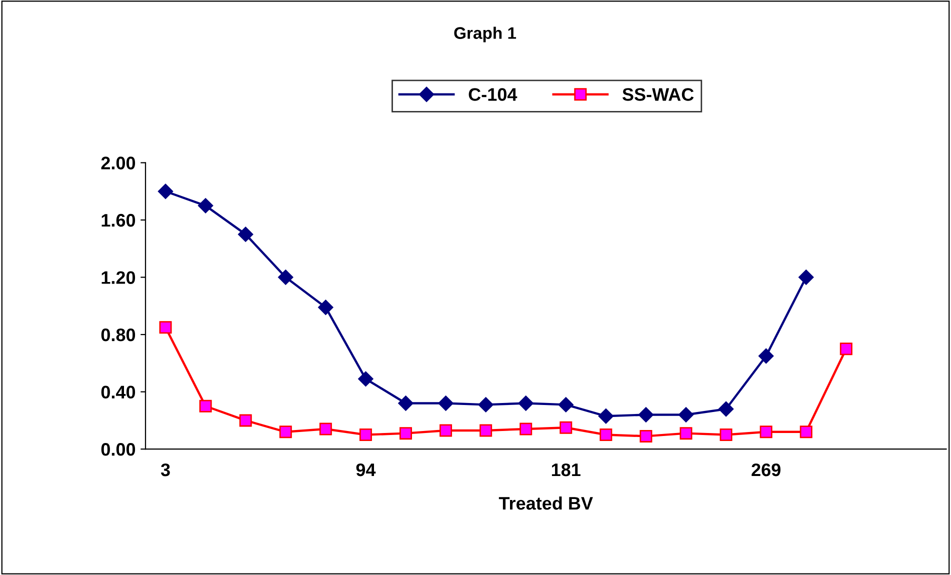 The image size is (951, 575). I want to click on y-tick-label: 0.40, so click(118, 392).